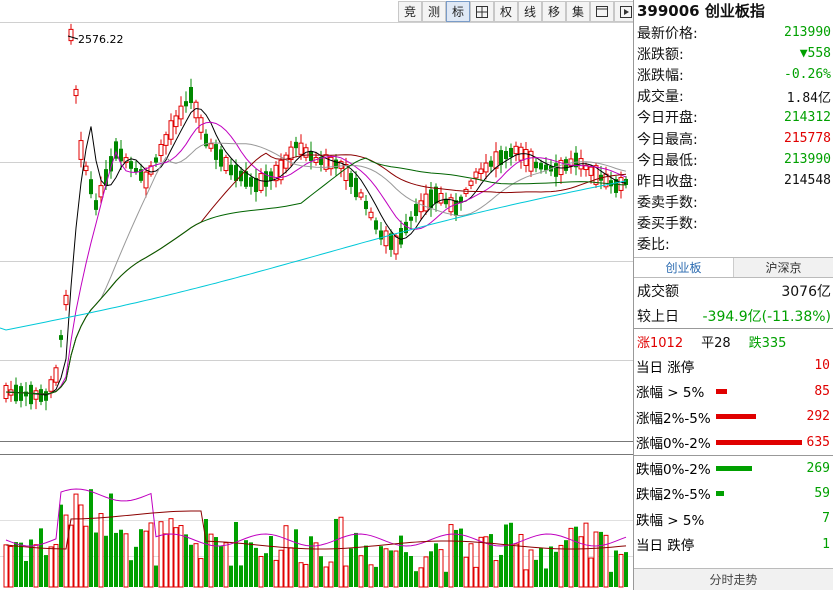 The height and width of the screenshot is (590, 833). Describe the element at coordinates (578, 11) in the screenshot. I see `toolbar-button-ji: 集` at that location.